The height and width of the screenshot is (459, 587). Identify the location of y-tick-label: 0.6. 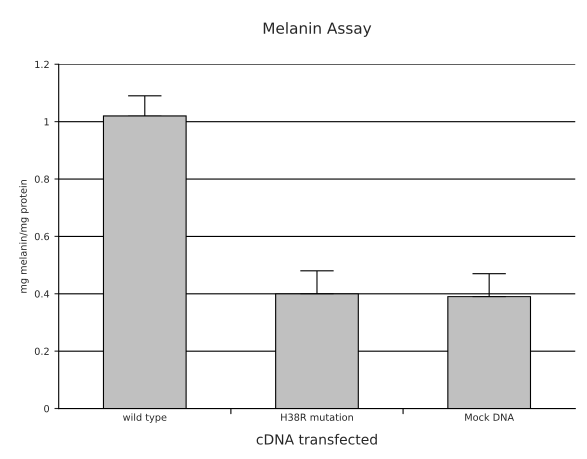
(42, 236).